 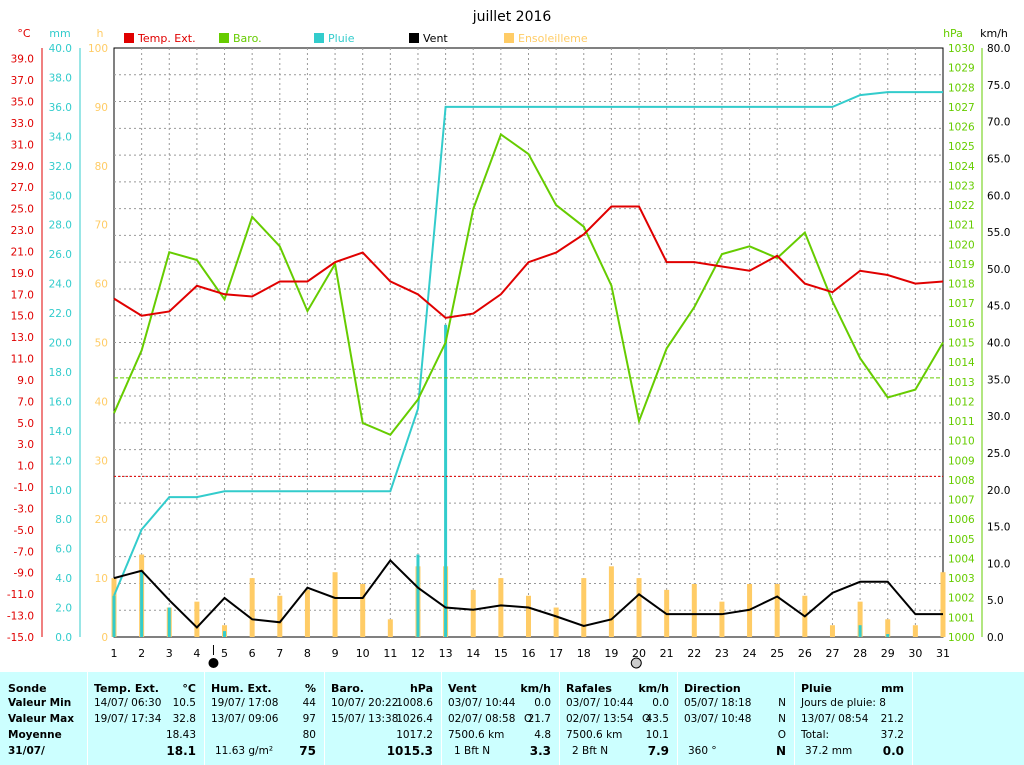 What do you see at coordinates (892, 735) in the screenshot?
I see `pluie-total-value: 37.2` at bounding box center [892, 735].